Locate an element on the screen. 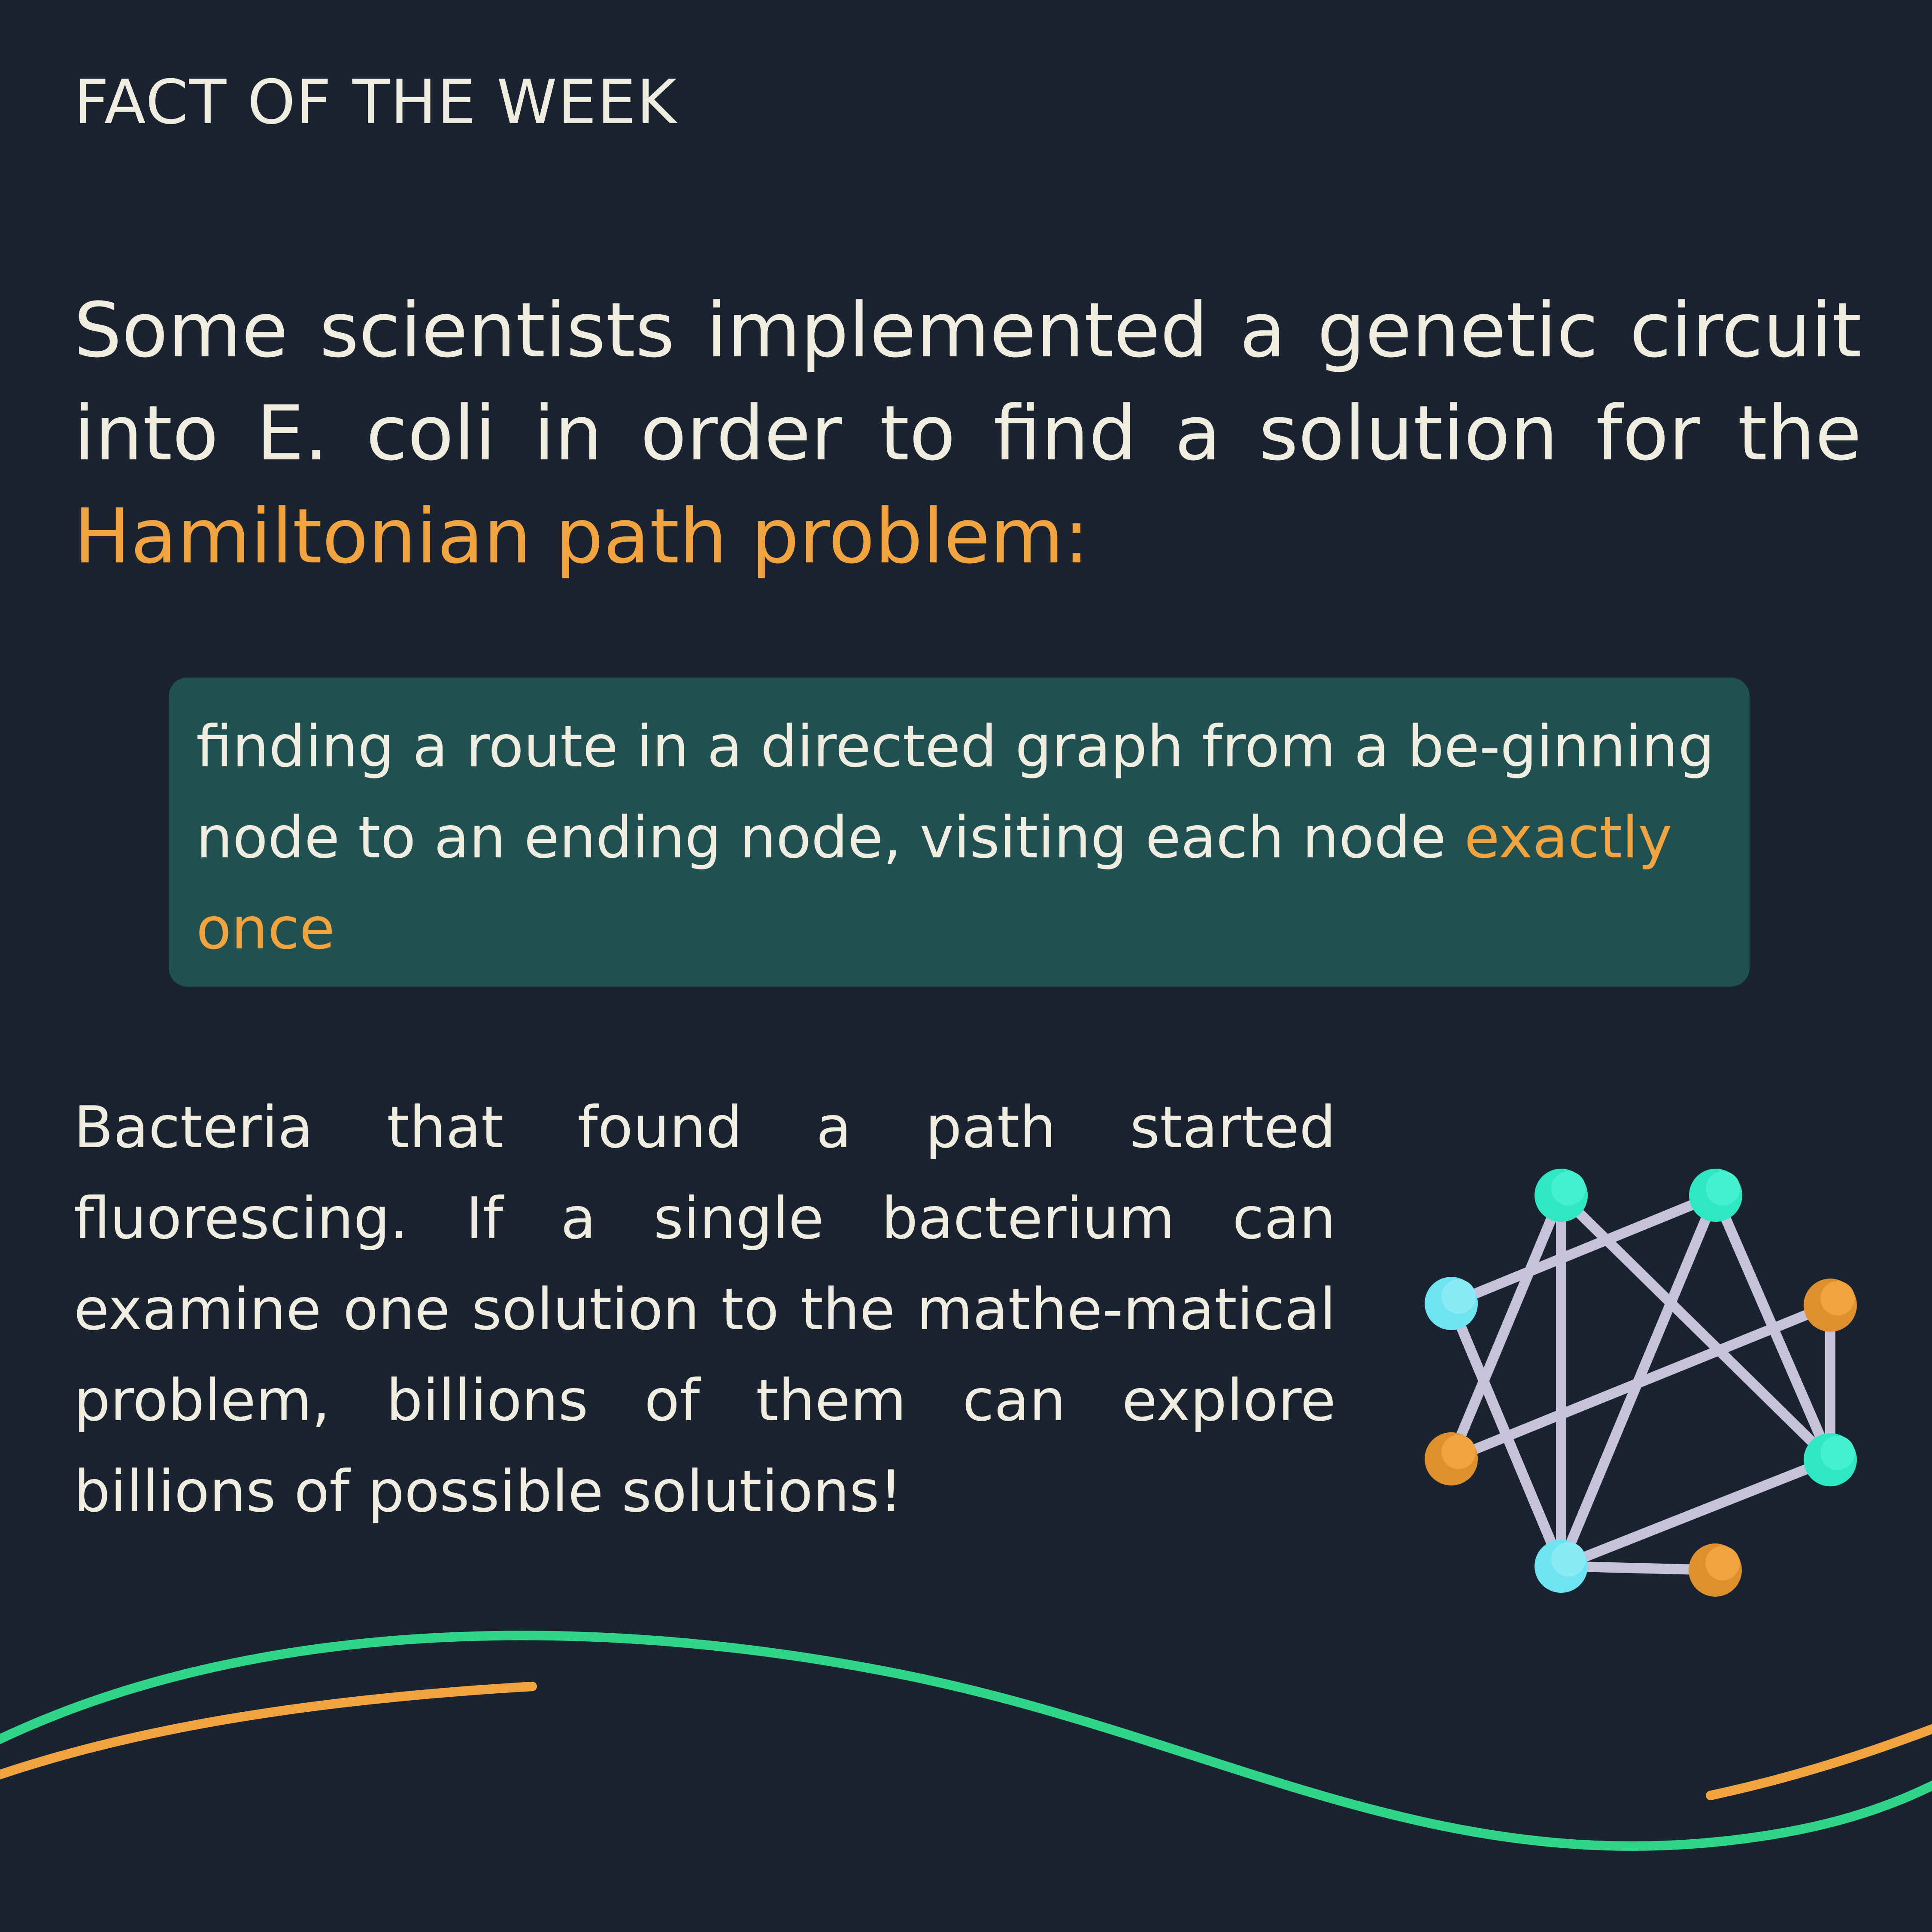 The width and height of the screenshot is (1932, 1932). graph-nodes is located at coordinates (1641, 1383).